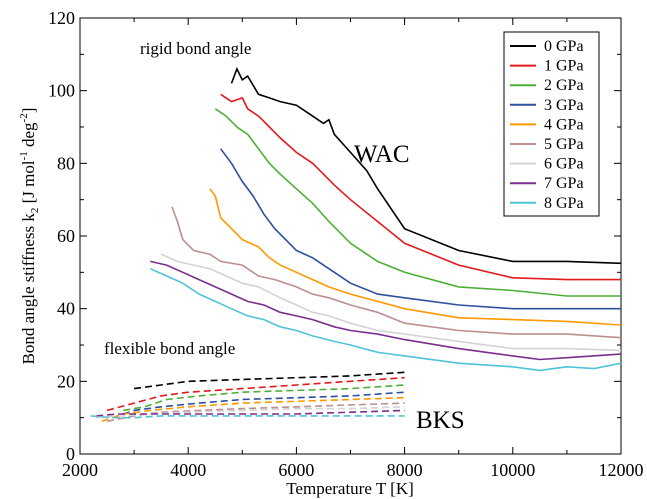  I want to click on flexible-annotation: flexible bond angle, so click(169, 348).